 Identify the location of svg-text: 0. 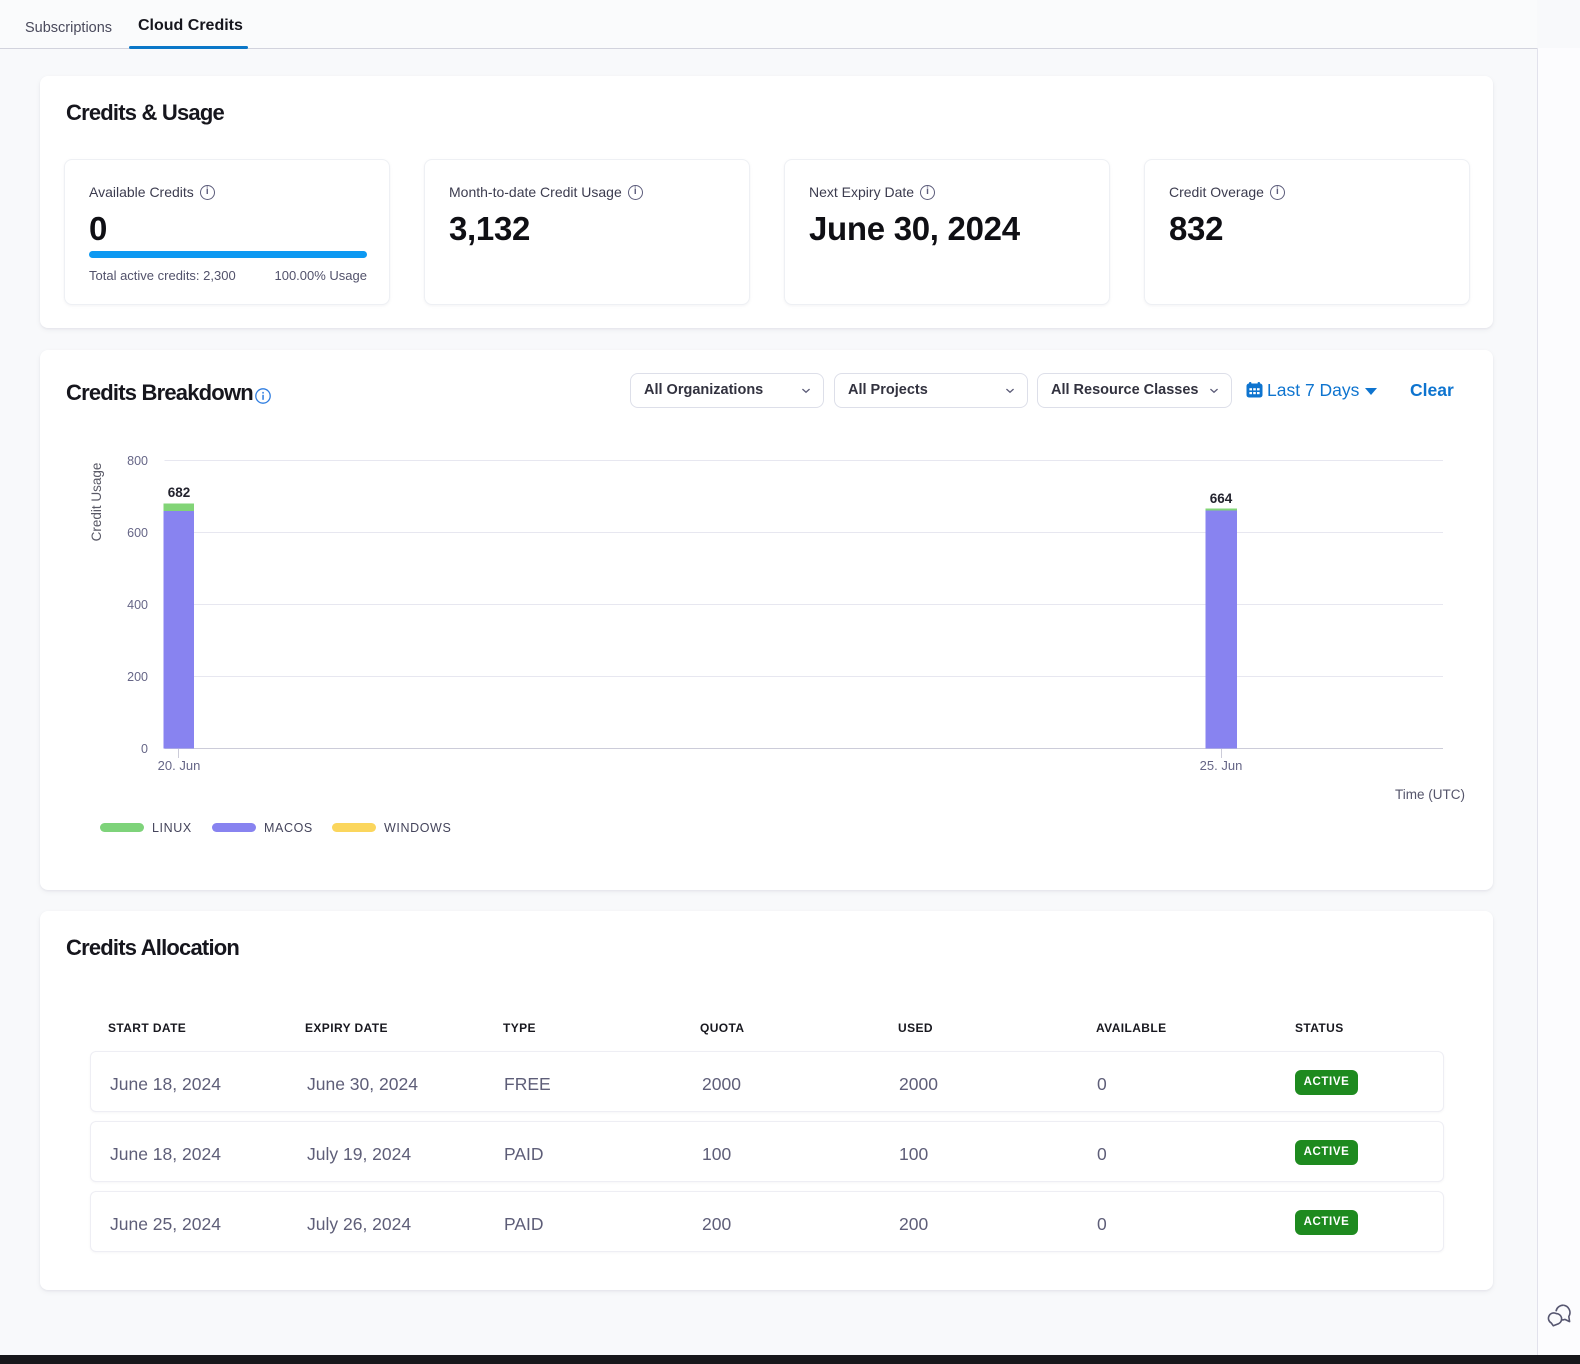
(144, 749).